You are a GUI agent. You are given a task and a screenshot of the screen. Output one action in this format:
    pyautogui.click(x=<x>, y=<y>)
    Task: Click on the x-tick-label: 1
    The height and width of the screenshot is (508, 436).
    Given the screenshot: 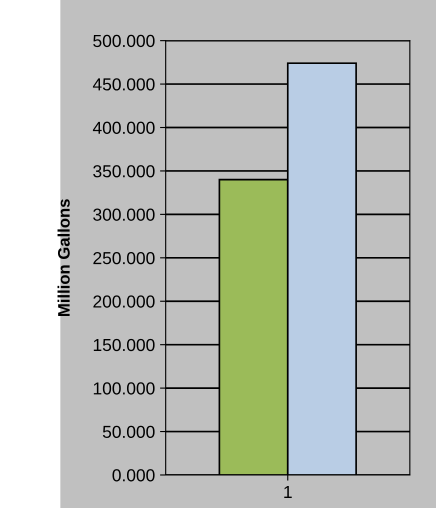 What is the action you would take?
    pyautogui.click(x=288, y=492)
    